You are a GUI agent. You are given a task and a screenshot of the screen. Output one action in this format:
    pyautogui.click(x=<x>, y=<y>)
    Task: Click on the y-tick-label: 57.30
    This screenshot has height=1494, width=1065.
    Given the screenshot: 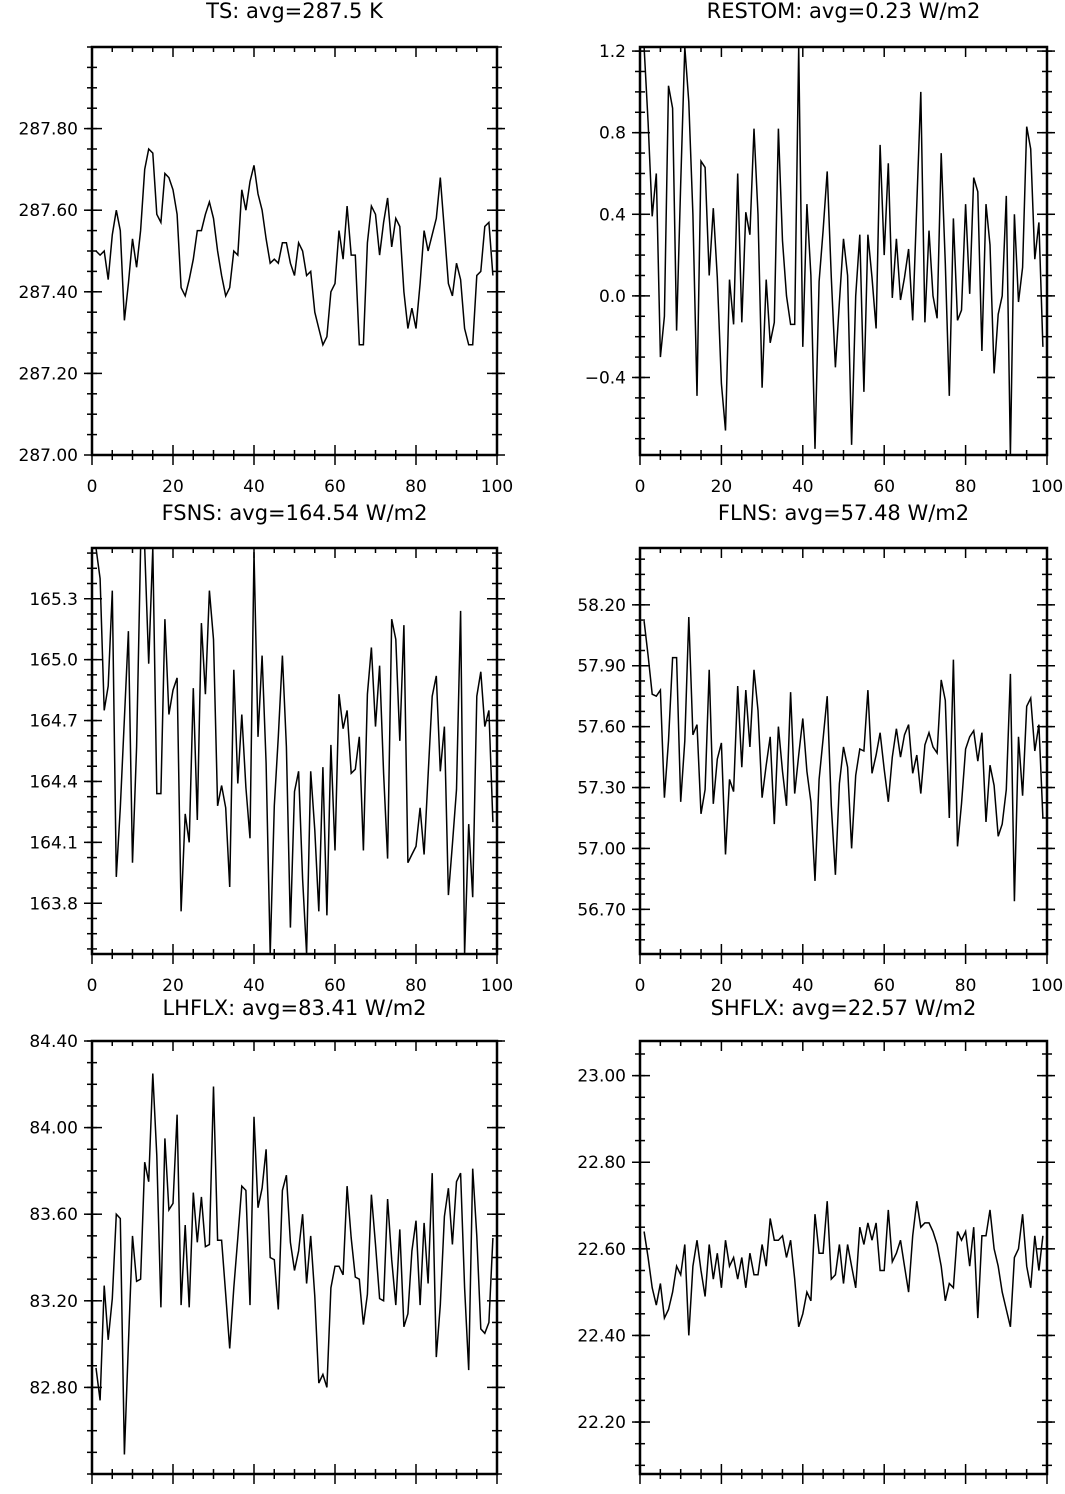 What is the action you would take?
    pyautogui.click(x=601, y=789)
    